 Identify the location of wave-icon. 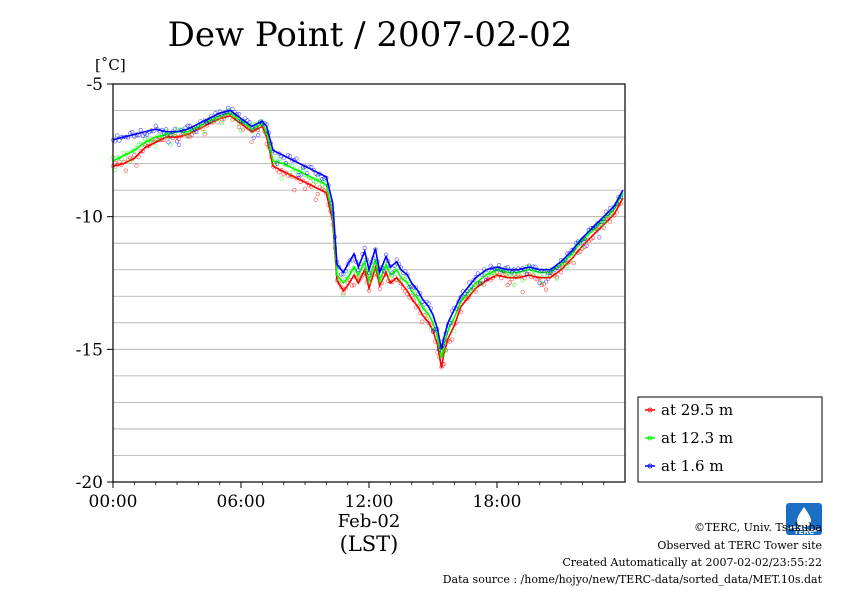
(804, 529).